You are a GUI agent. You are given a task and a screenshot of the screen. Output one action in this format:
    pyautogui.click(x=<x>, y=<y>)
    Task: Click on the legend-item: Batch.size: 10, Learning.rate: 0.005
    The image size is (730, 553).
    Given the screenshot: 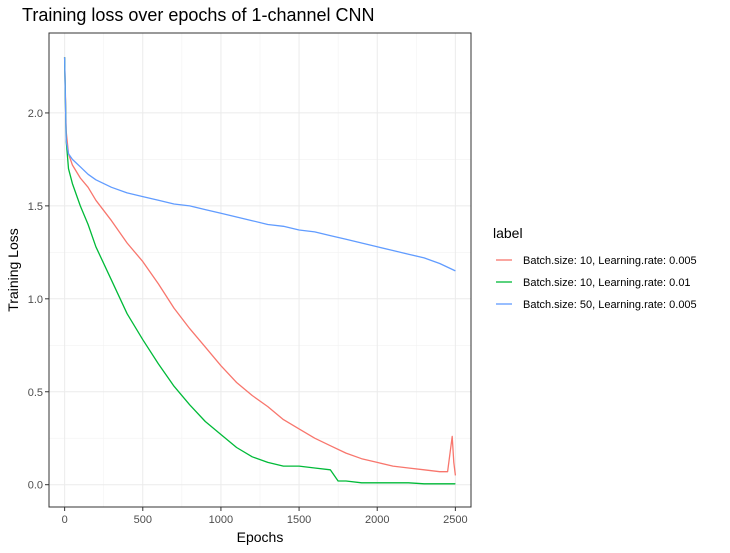 What is the action you would take?
    pyautogui.click(x=596, y=261)
    